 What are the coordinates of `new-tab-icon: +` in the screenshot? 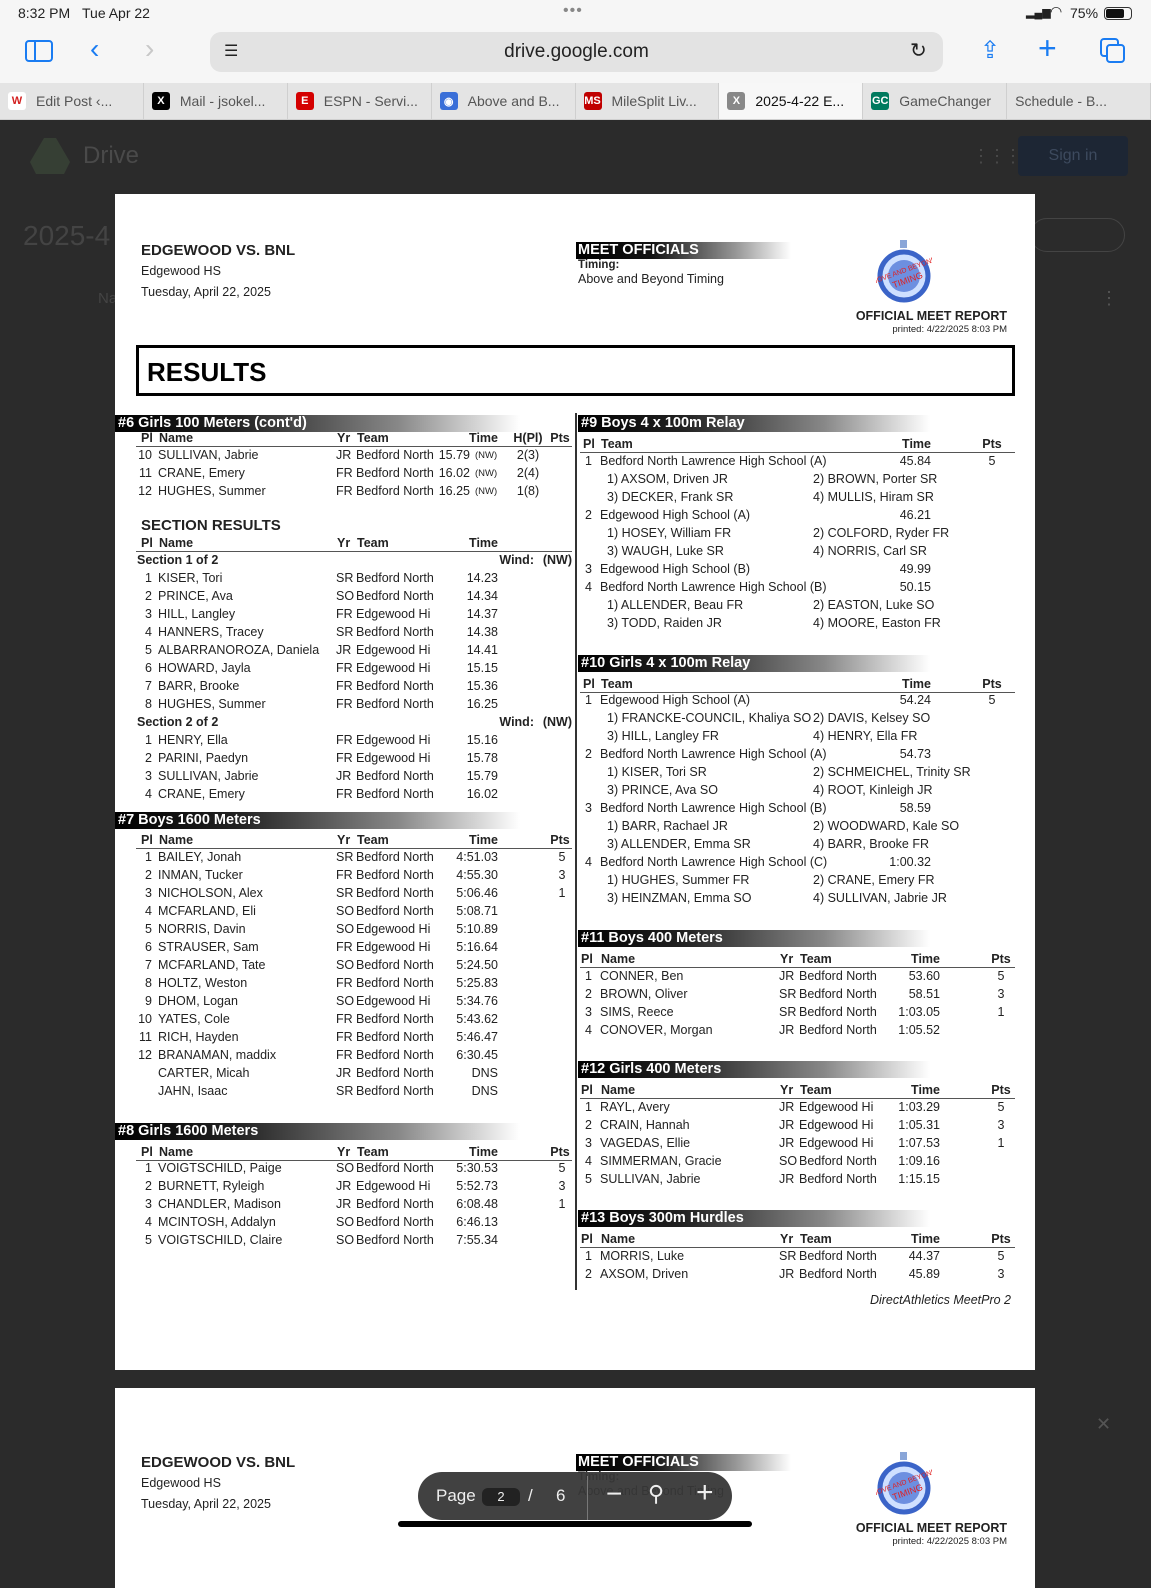 It's located at (1047, 48).